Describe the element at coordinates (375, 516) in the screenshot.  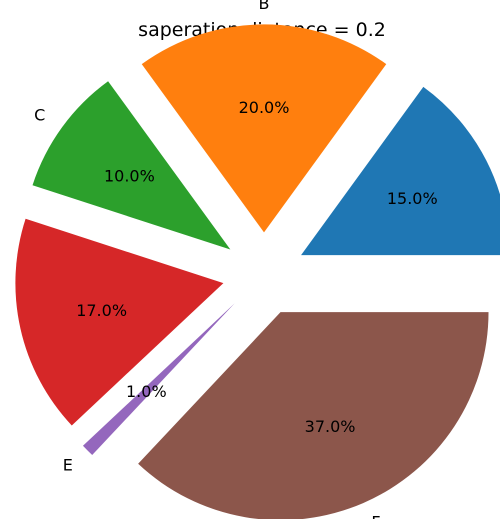
I see `category-label-f: F` at that location.